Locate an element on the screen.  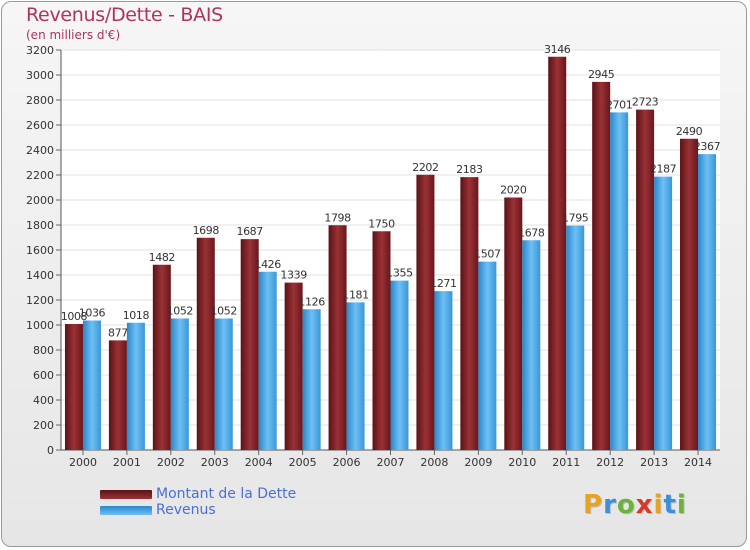
data-label-dette: 2490 is located at coordinates (689, 131).